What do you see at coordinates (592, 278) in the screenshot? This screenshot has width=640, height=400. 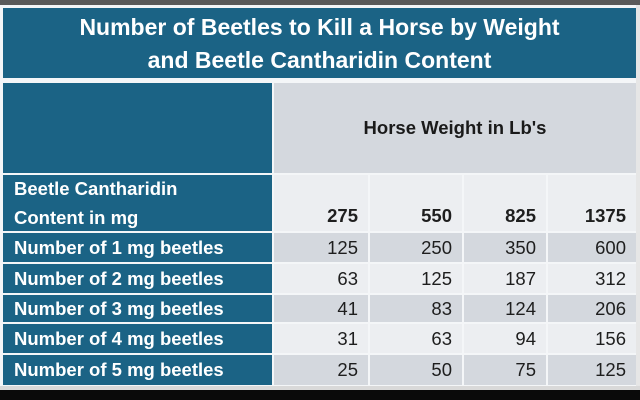 I see `table-cell: 312` at bounding box center [592, 278].